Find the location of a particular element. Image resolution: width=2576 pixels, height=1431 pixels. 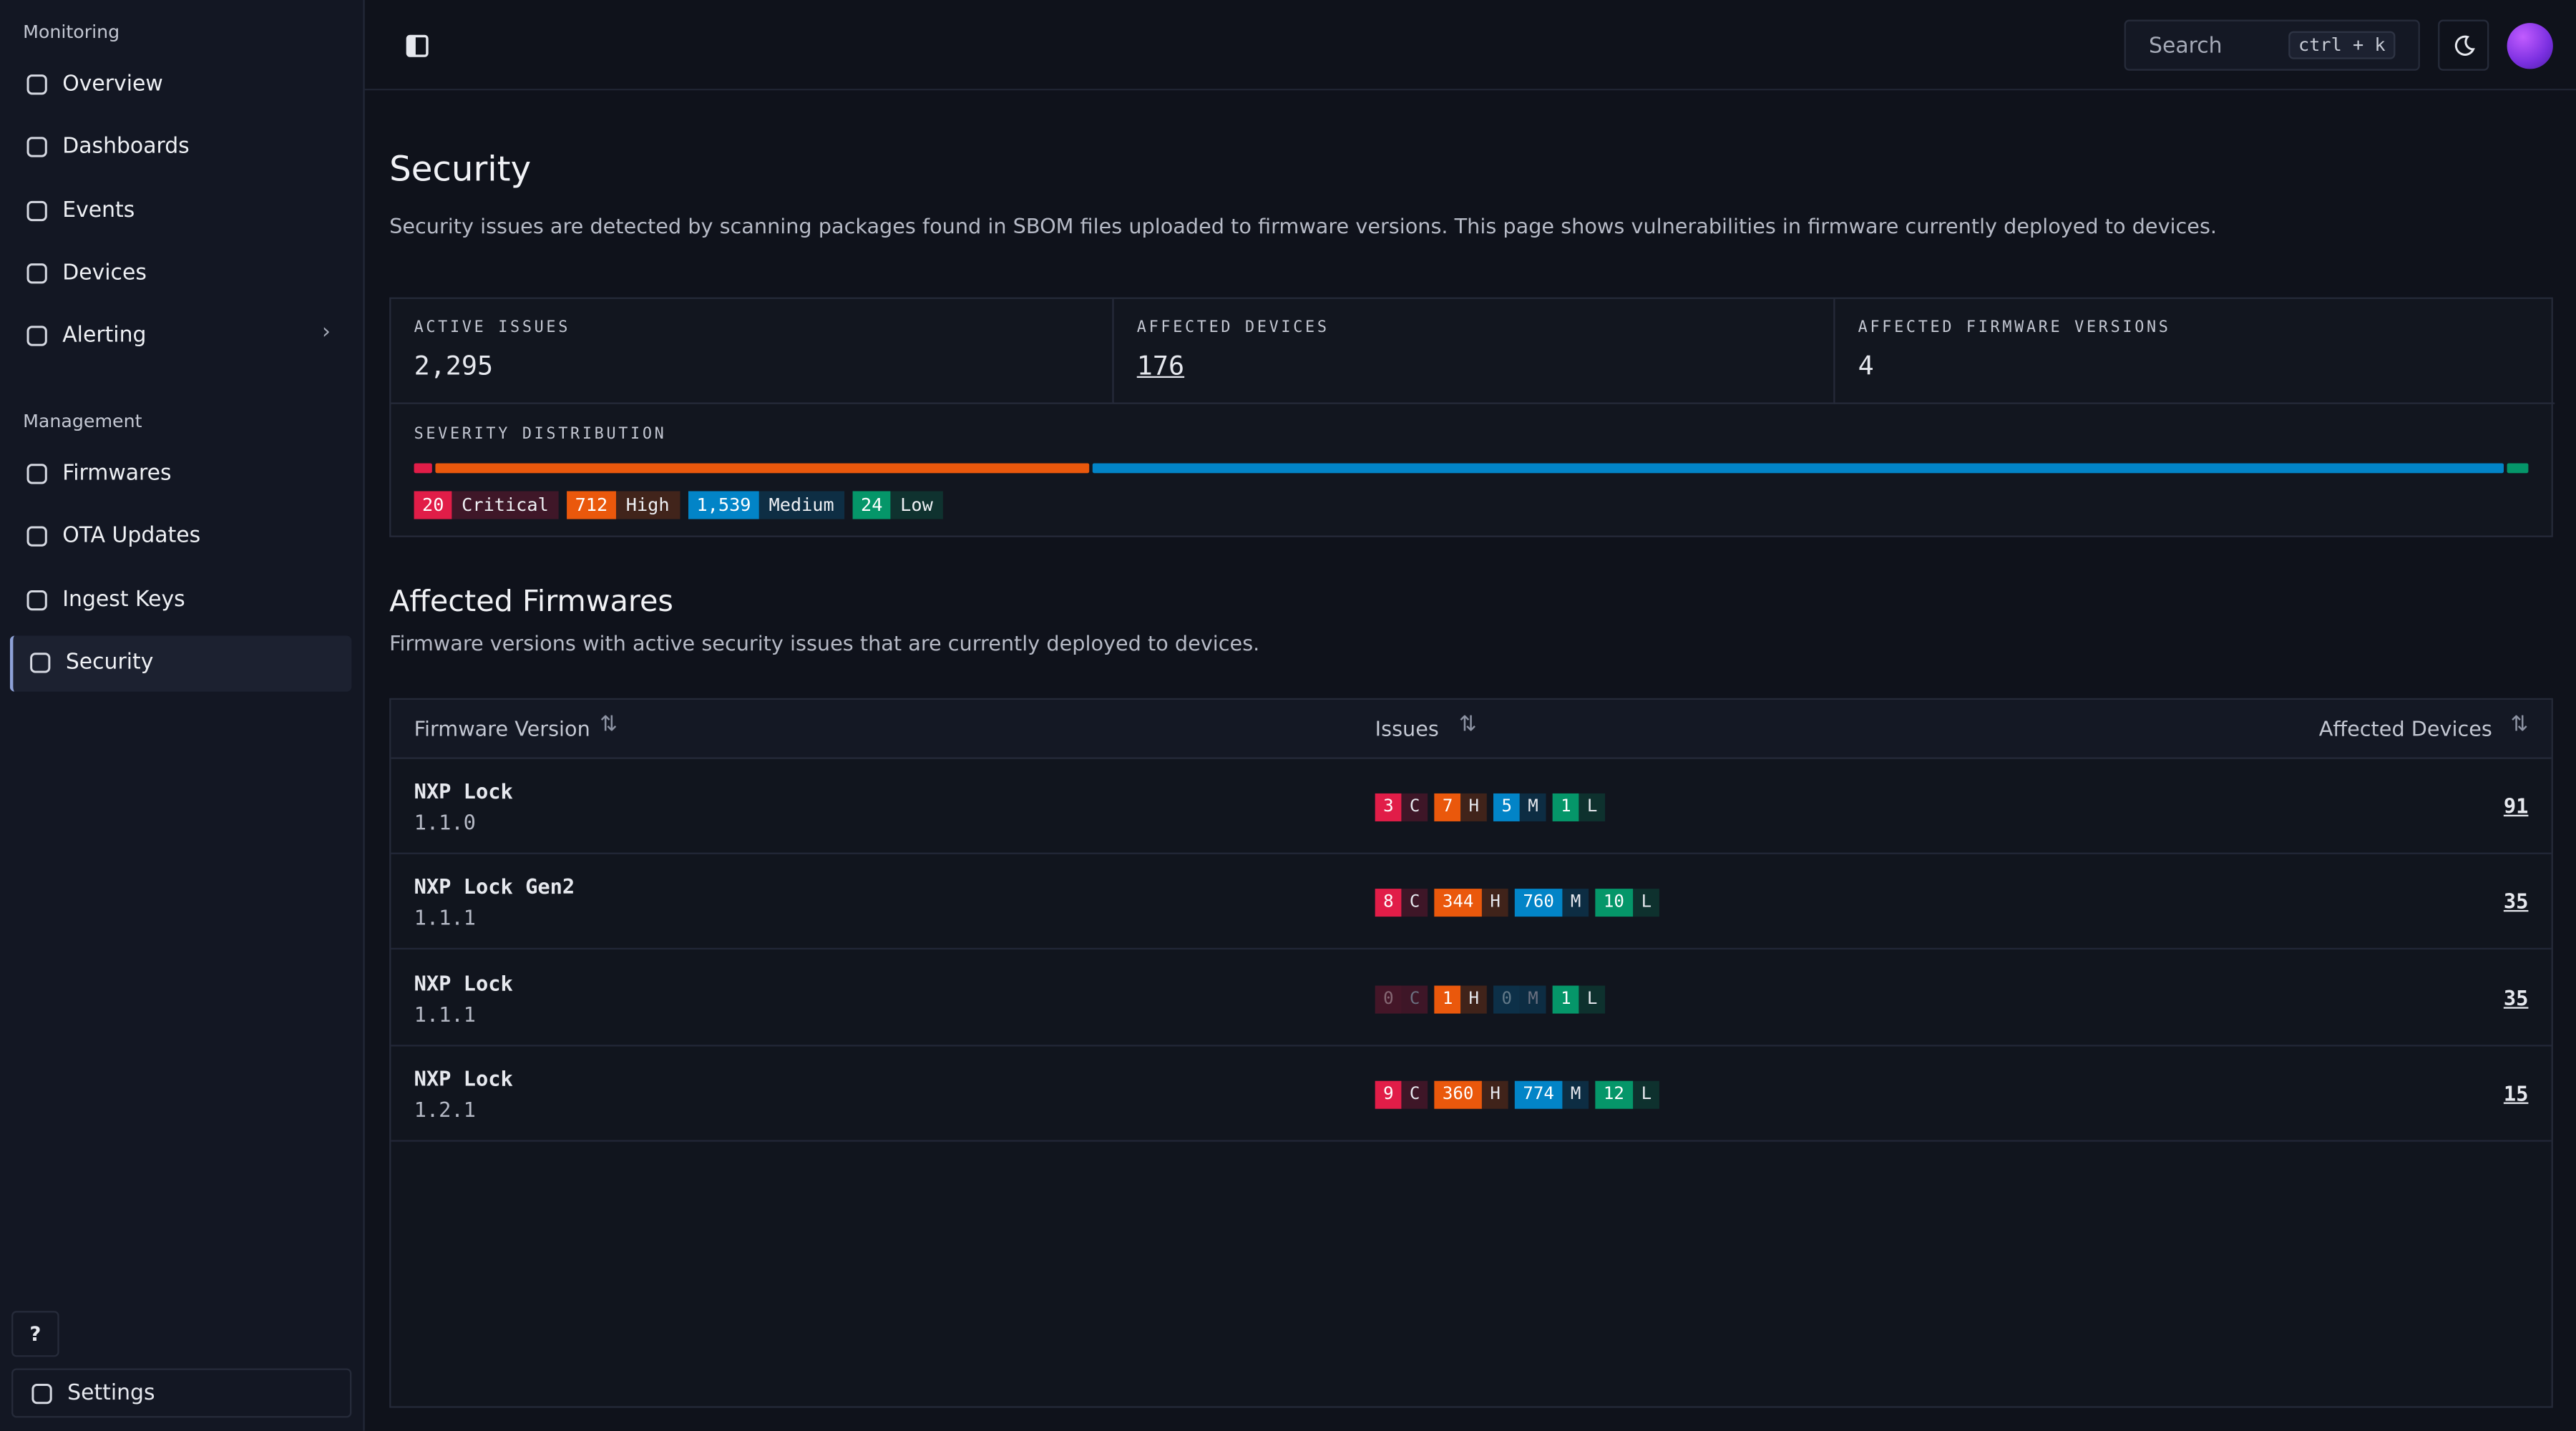

nav-section-title: Monitoring is located at coordinates (71, 32).